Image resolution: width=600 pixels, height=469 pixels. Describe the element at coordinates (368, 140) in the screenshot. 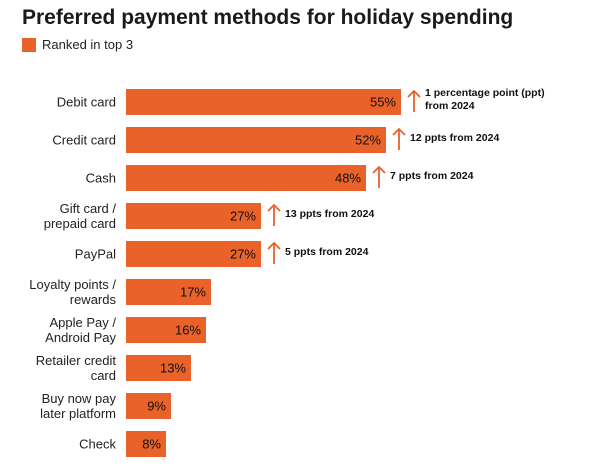

I see `data-label: 52%` at that location.